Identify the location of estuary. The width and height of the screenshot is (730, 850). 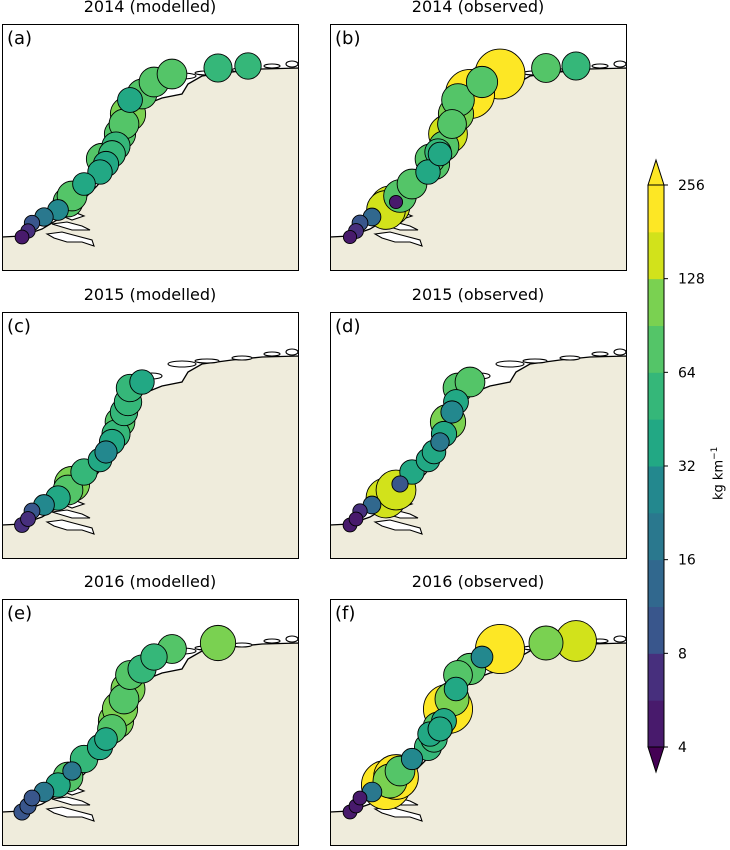
(70, 229).